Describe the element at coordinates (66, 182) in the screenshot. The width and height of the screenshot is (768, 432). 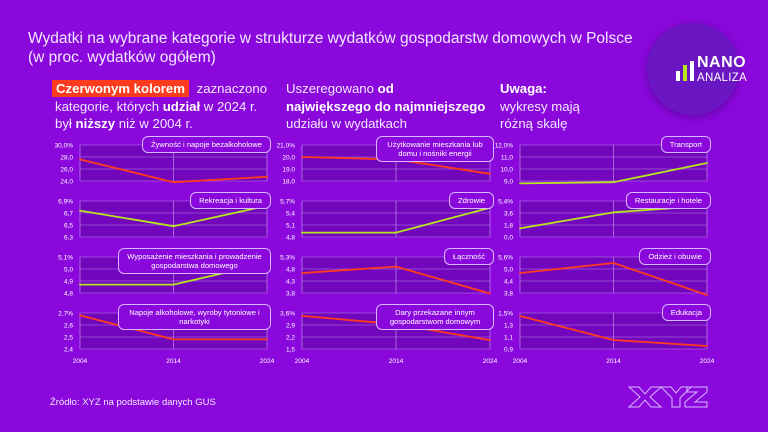
I see `y-tick-label: 24,0` at that location.